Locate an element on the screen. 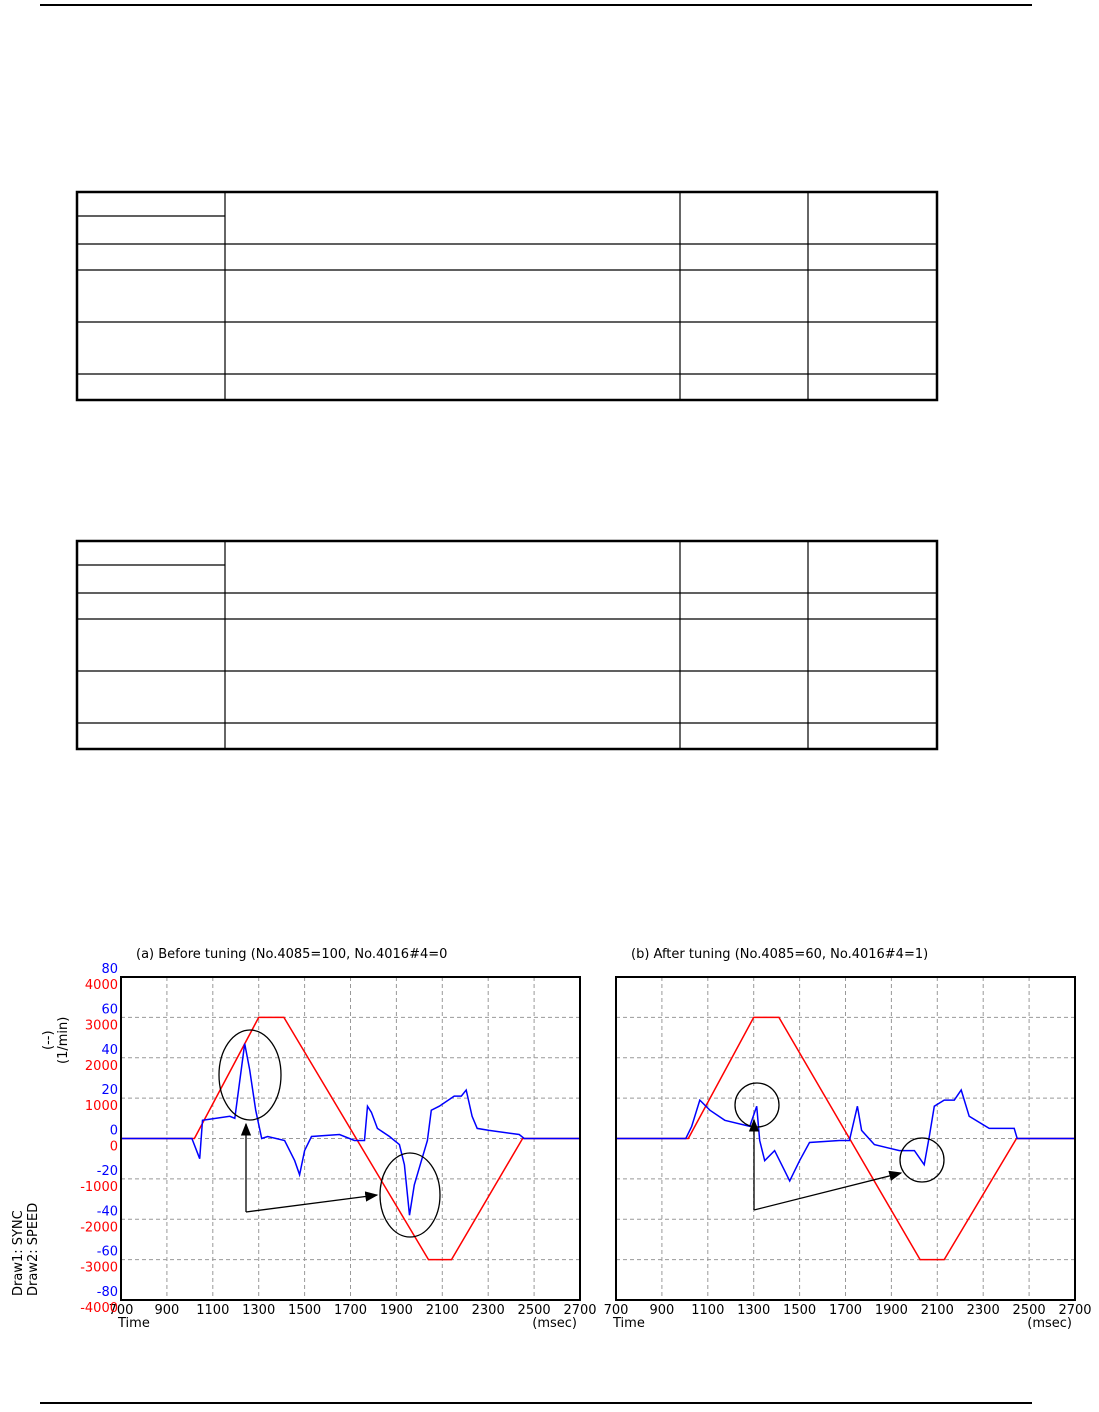  y-tick-label: -80 is located at coordinates (107, 1292).